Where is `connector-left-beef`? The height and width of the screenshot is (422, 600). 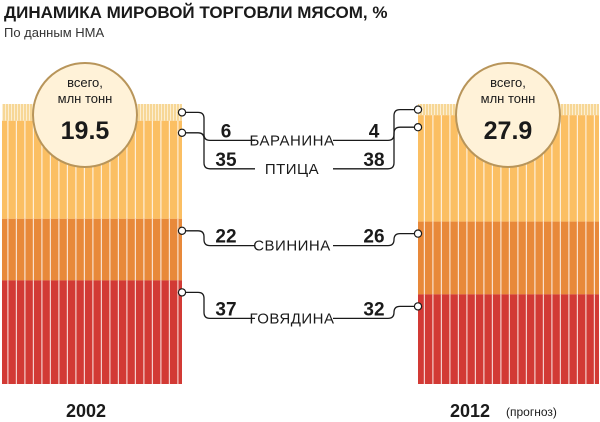
connector-left-beef is located at coordinates (218, 305).